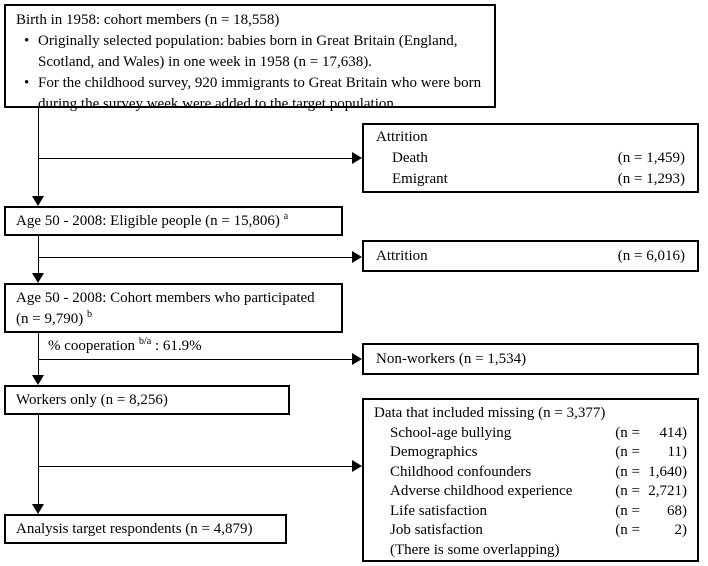  What do you see at coordinates (134, 528) in the screenshot?
I see `analysis-target-text: Analysis target respondents (n = 4,879)` at bounding box center [134, 528].